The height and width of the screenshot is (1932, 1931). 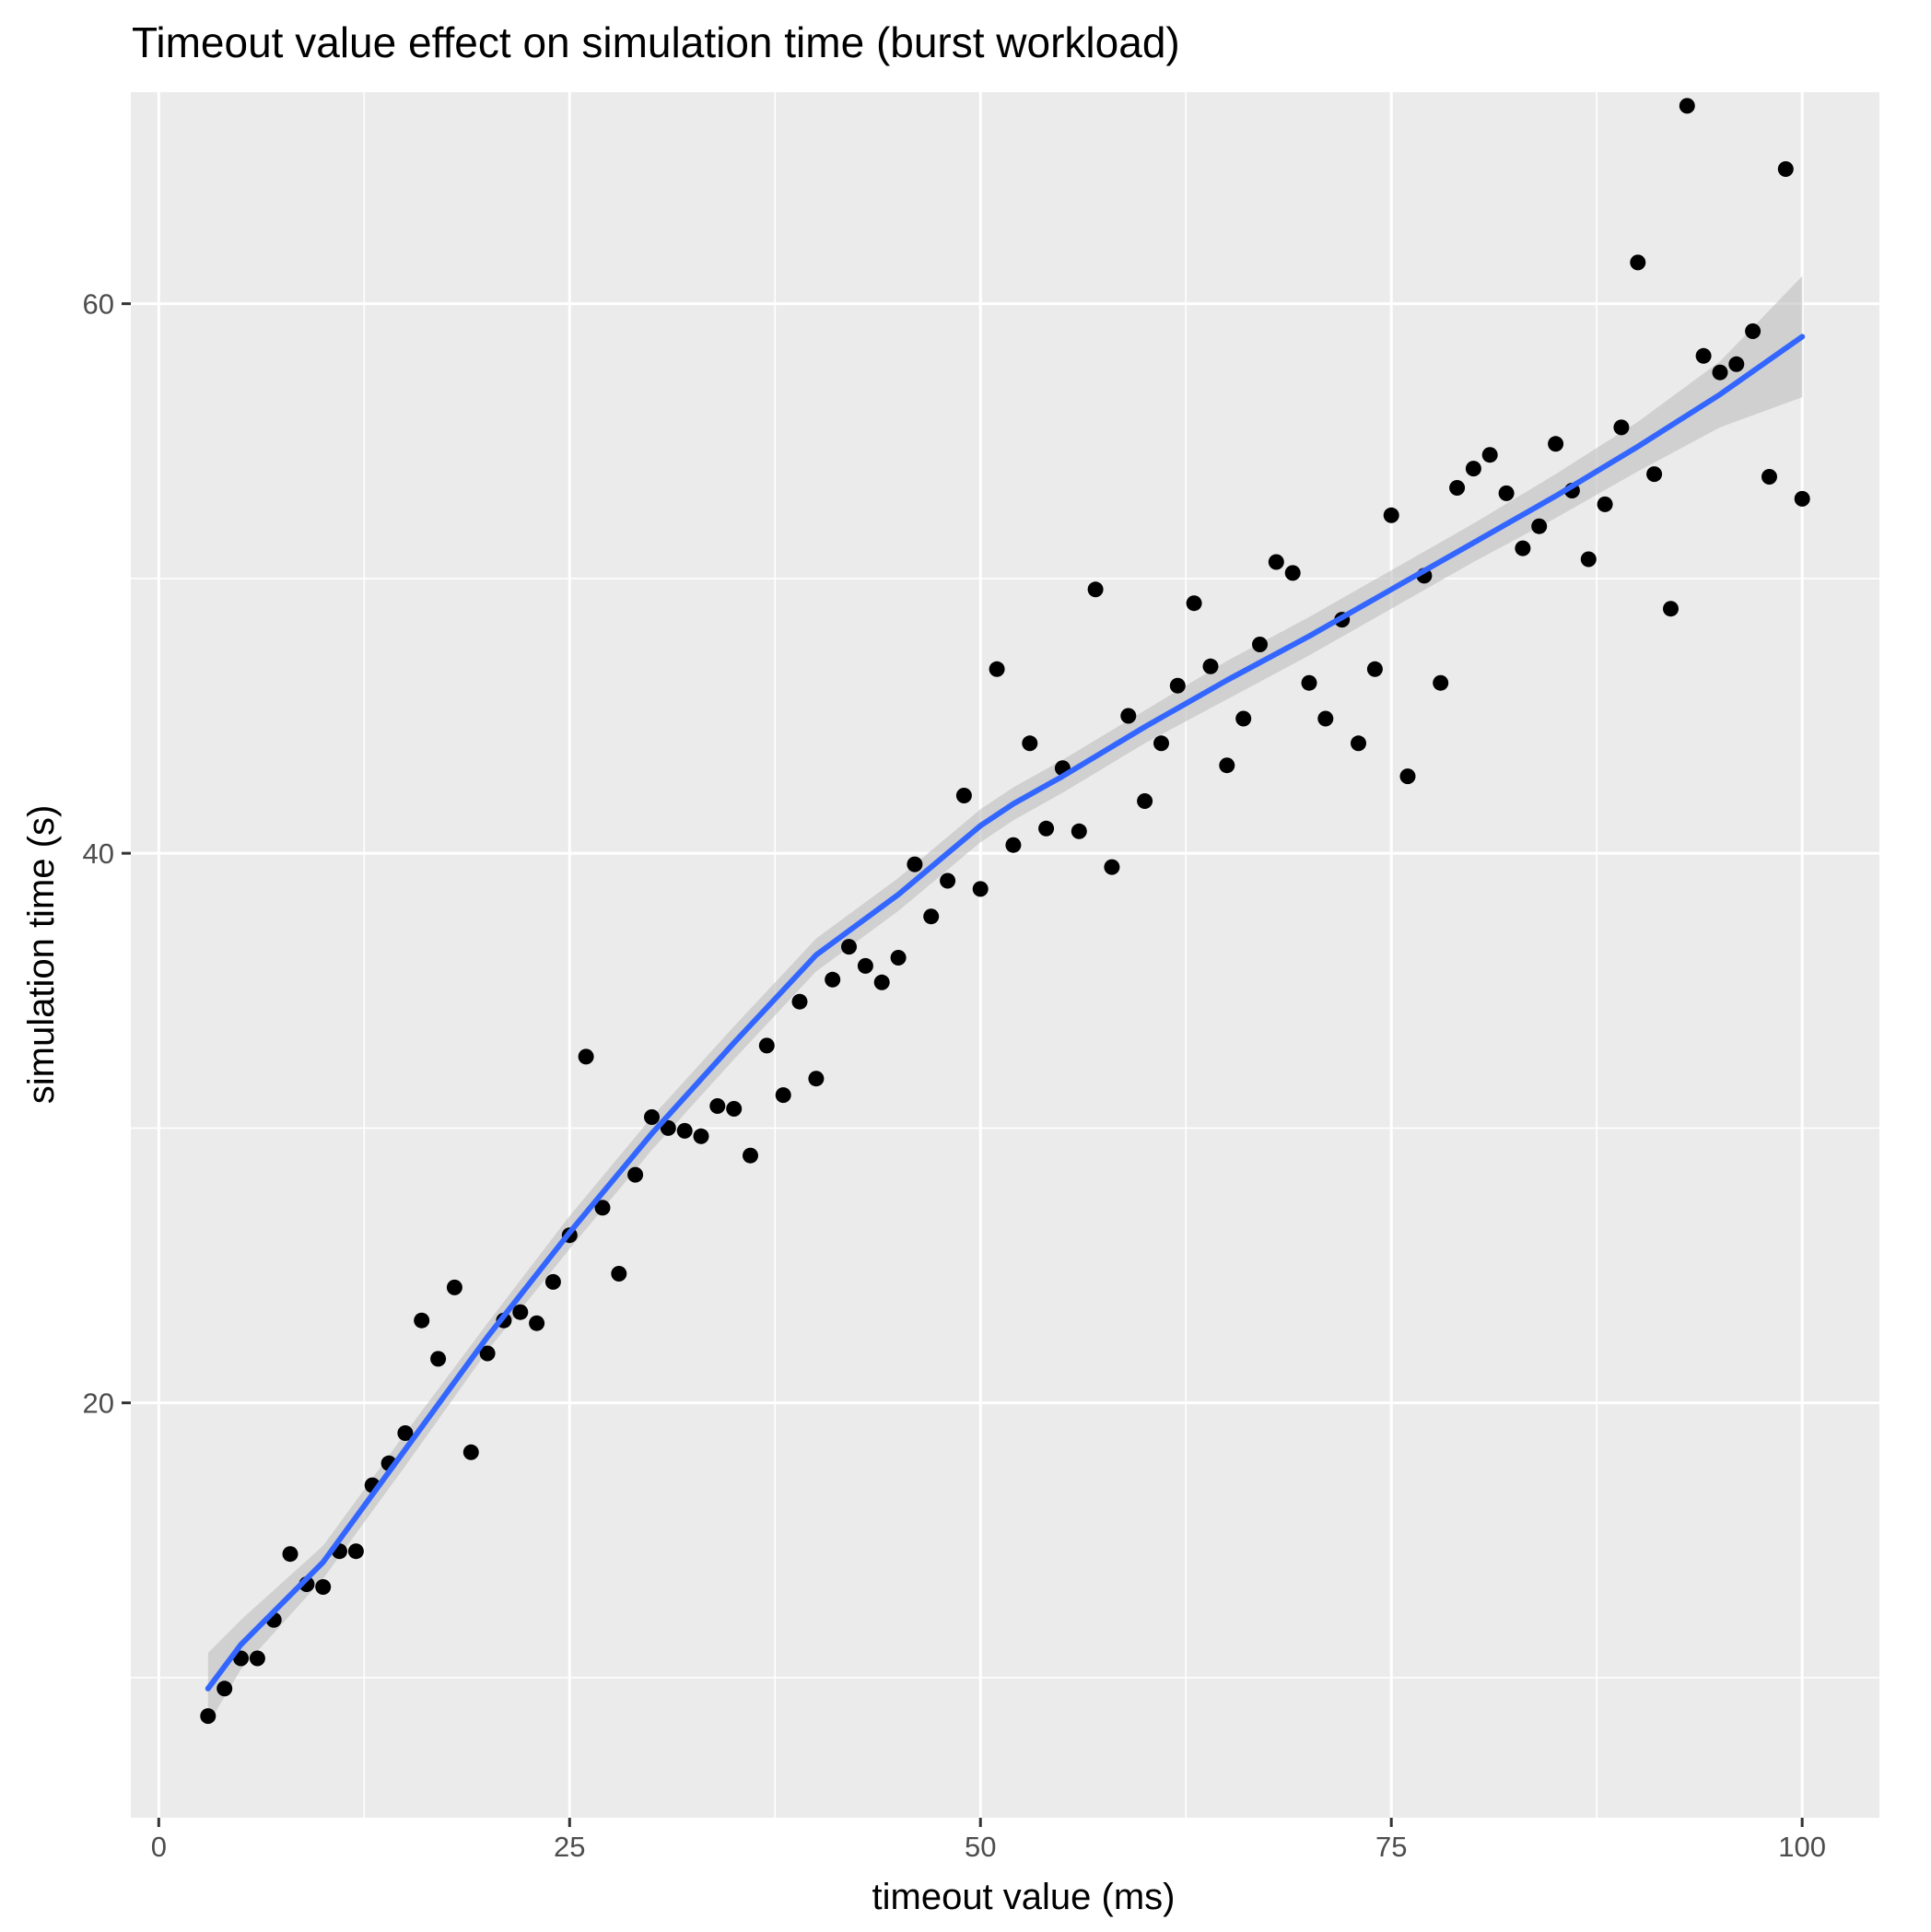 What do you see at coordinates (569, 1847) in the screenshot?
I see `x-tick-label: 25` at bounding box center [569, 1847].